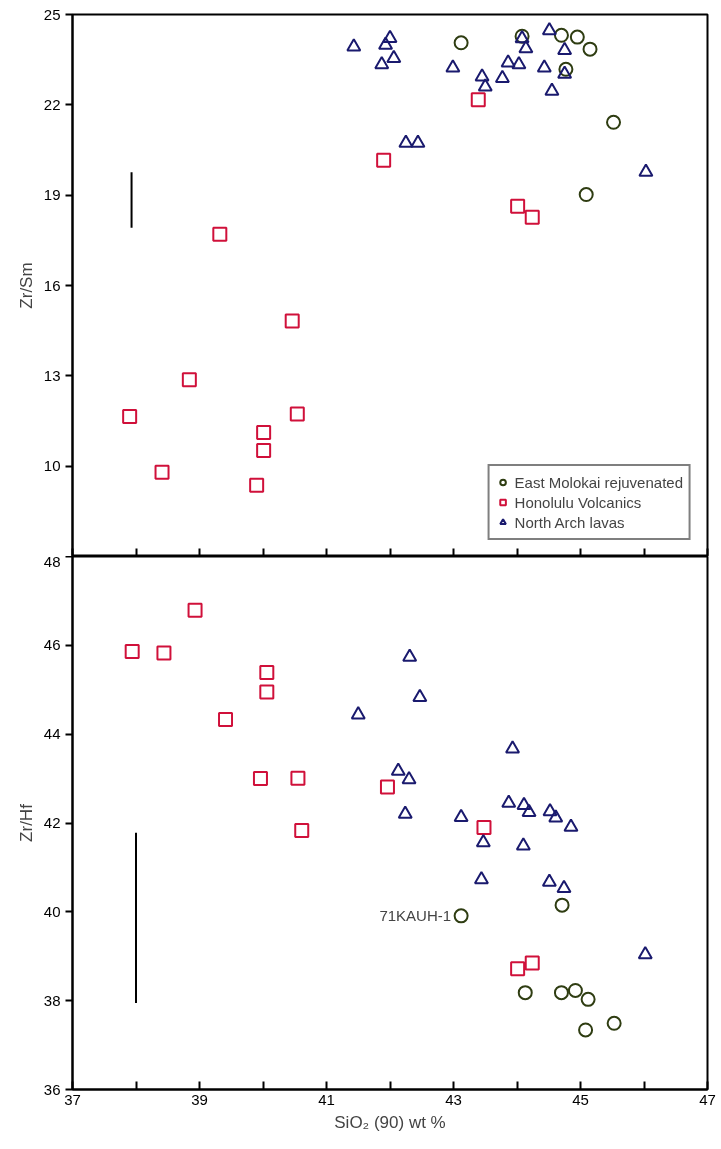 Image resolution: width=721 pixels, height=1149 pixels. I want to click on x-tick-label: 39, so click(199, 1099).